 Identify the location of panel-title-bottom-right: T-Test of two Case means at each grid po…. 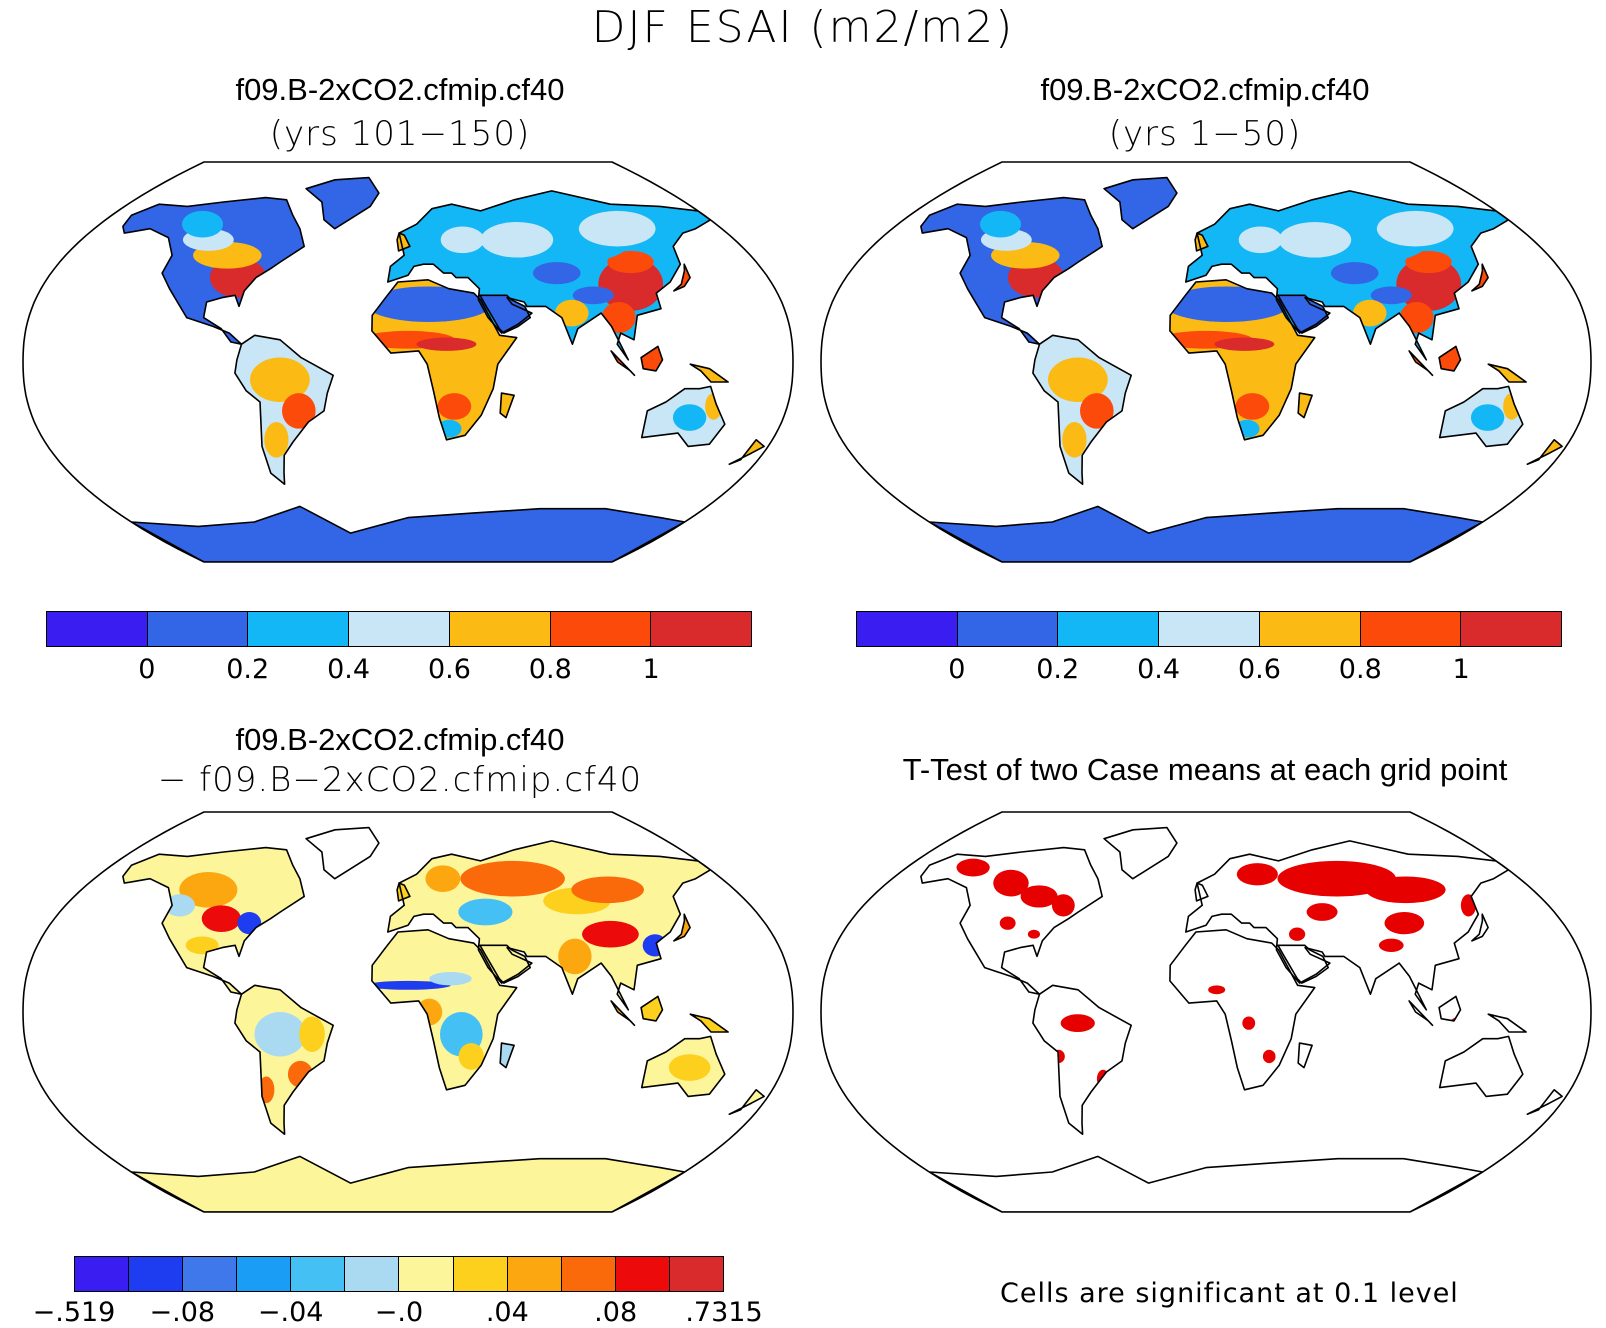
(1205, 769).